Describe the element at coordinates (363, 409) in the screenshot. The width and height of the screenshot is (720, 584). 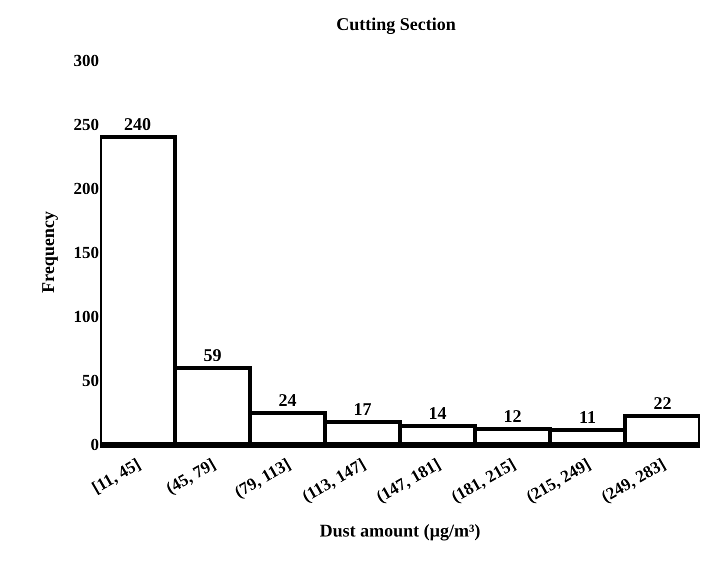
I see `data-label: 17` at that location.